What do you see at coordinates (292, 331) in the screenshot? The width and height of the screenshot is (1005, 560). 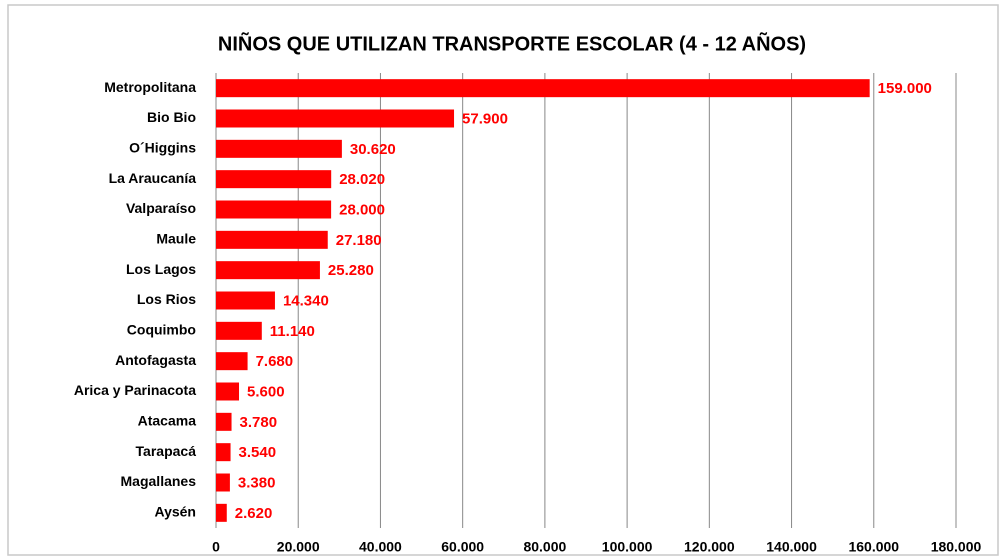 I see `data-label: 11.140` at bounding box center [292, 331].